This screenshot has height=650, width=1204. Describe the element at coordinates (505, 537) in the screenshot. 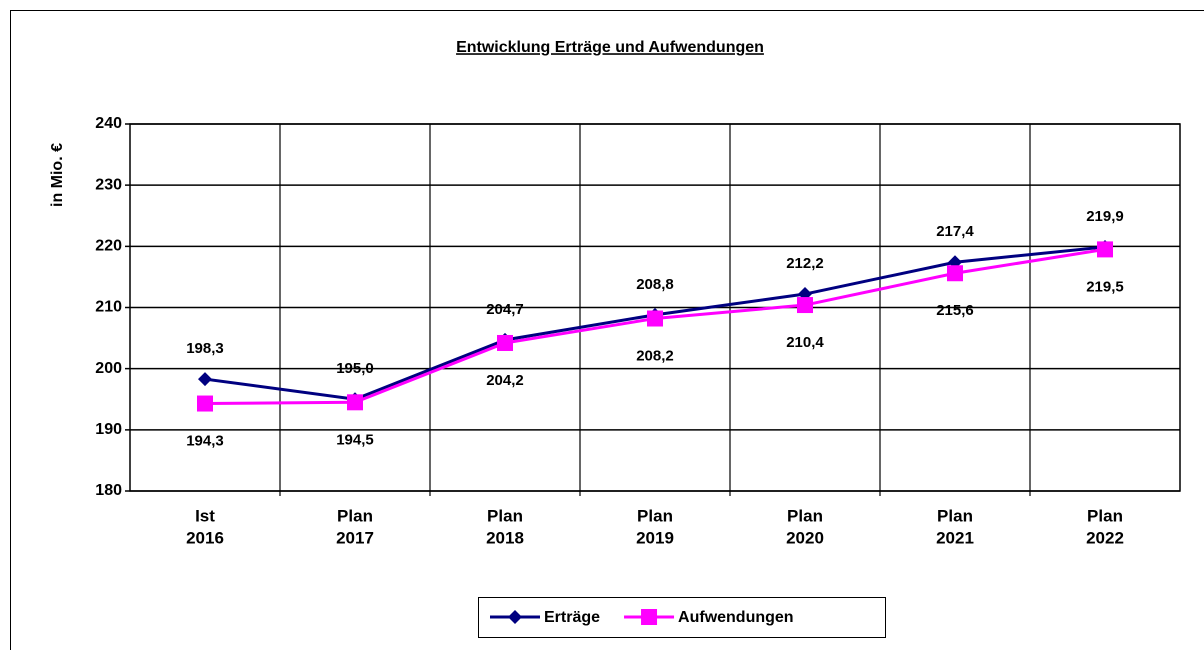

I see `x-tick-label: 2018` at that location.